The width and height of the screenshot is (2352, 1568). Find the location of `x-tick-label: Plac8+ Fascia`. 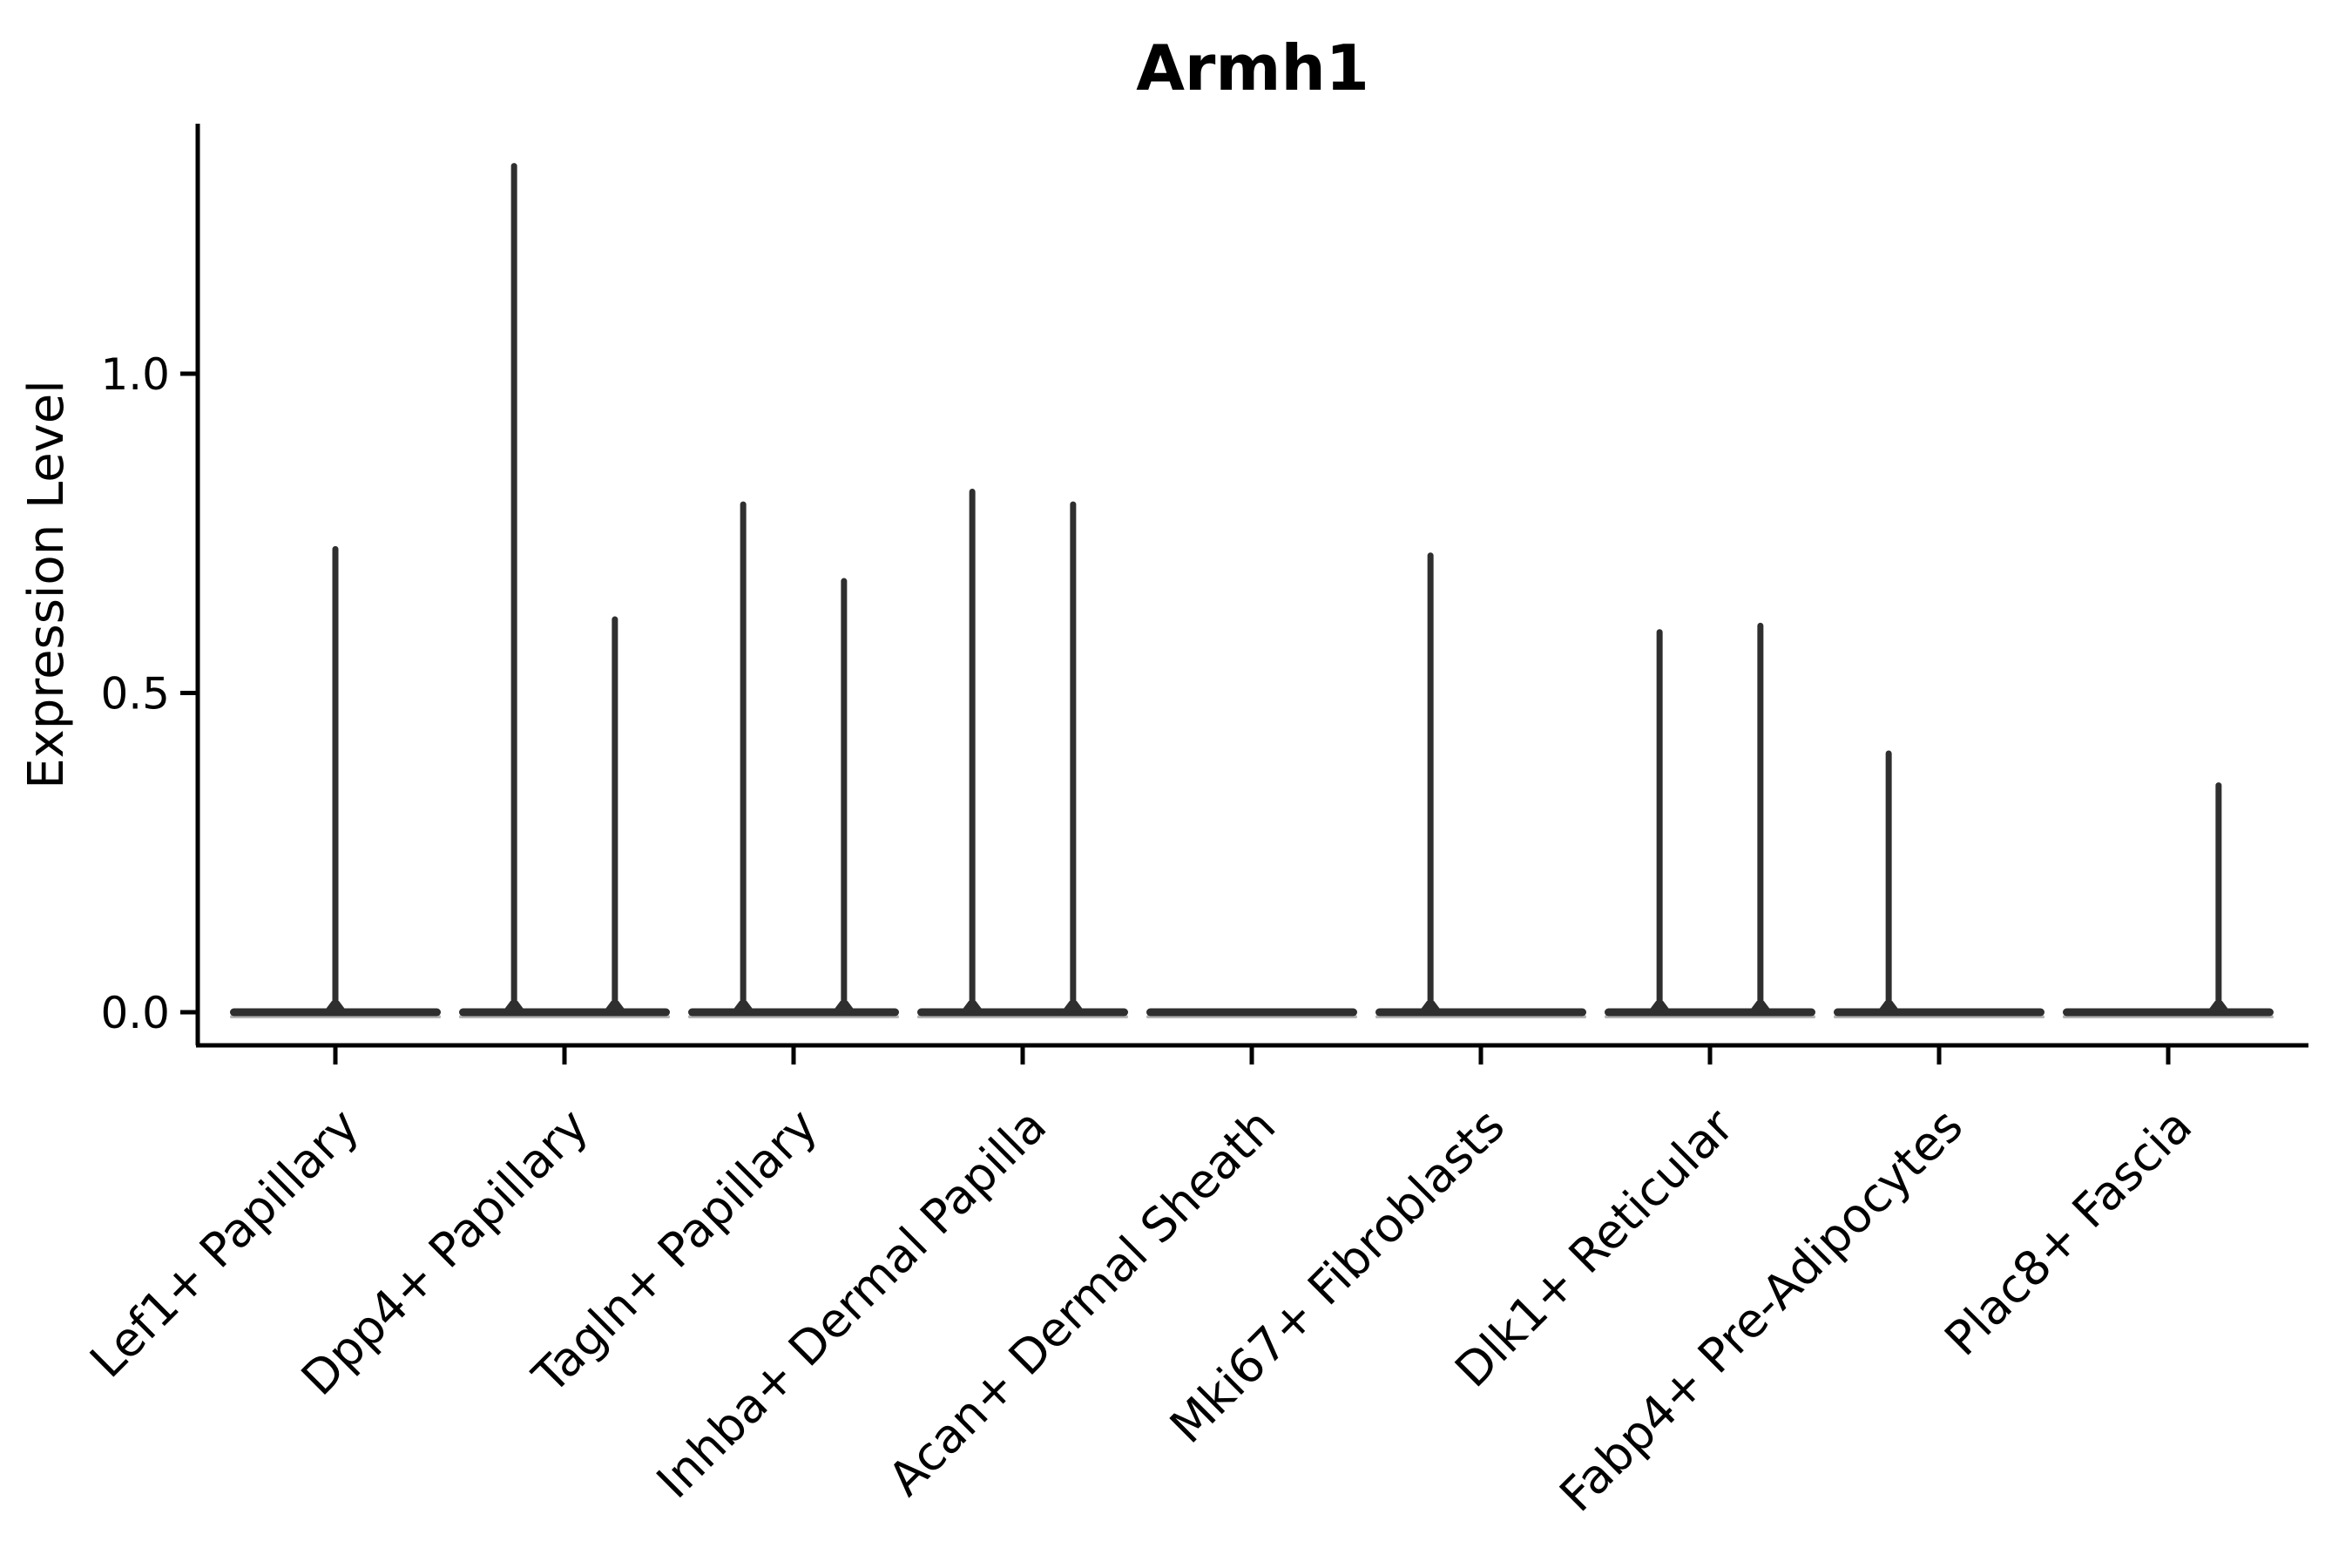

x-tick-label: Plac8+ Fascia is located at coordinates (2068, 1232).